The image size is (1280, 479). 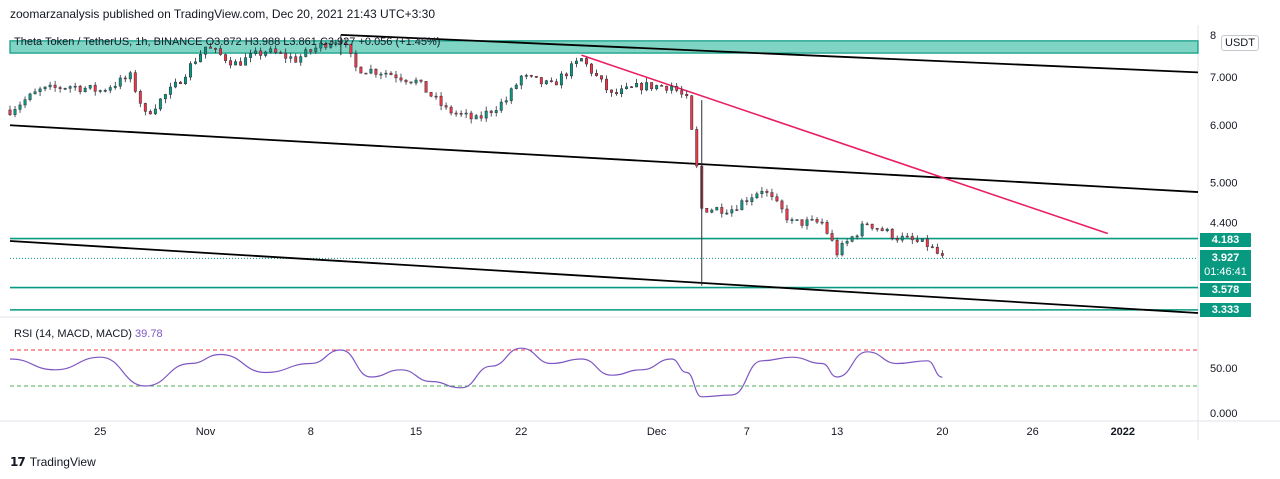 I want to click on time-tick-label: 20, so click(x=942, y=432).